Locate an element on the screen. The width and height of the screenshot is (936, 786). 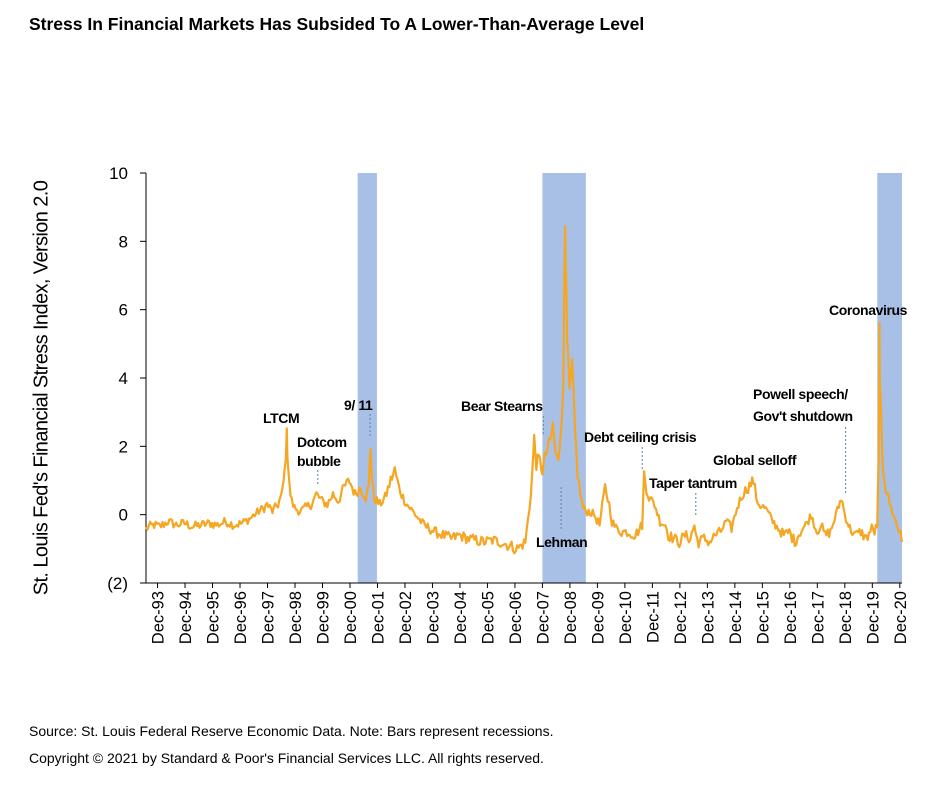
annotation-911: 9/ 11 is located at coordinates (358, 405).